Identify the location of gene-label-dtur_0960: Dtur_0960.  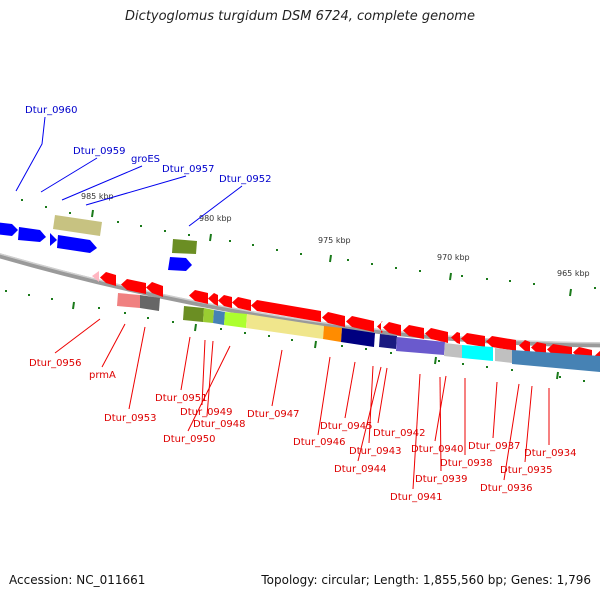
(51, 110).